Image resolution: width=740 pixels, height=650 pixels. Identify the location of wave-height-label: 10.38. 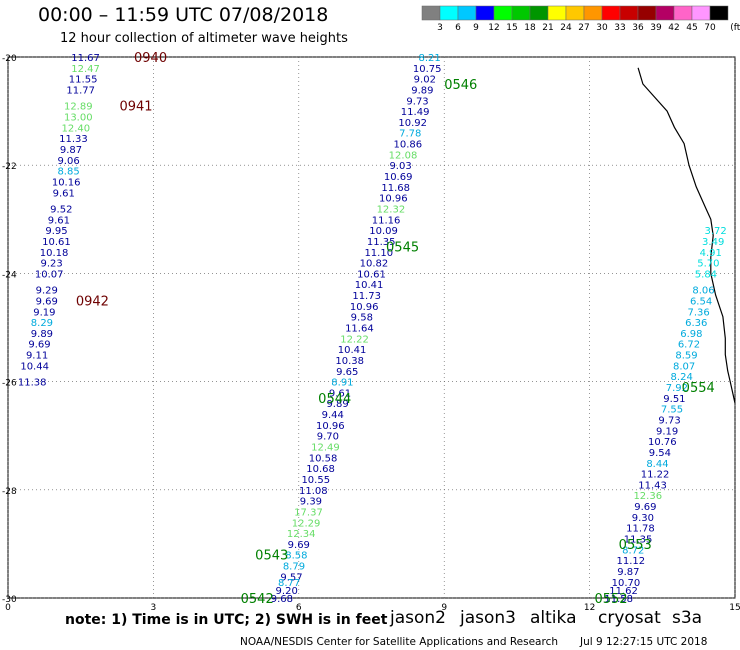
(349, 361).